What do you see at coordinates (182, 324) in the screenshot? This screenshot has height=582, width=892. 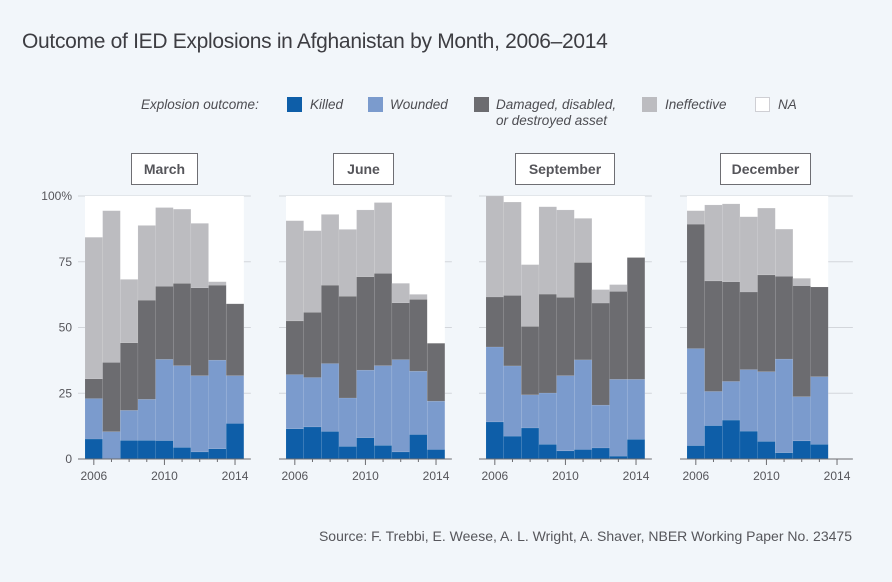 I see `bar-march-2011-damaged` at bounding box center [182, 324].